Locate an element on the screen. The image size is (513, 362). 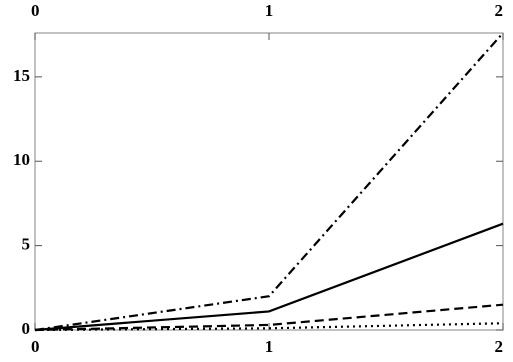
x-tick-label: 2 is located at coordinates (499, 346).